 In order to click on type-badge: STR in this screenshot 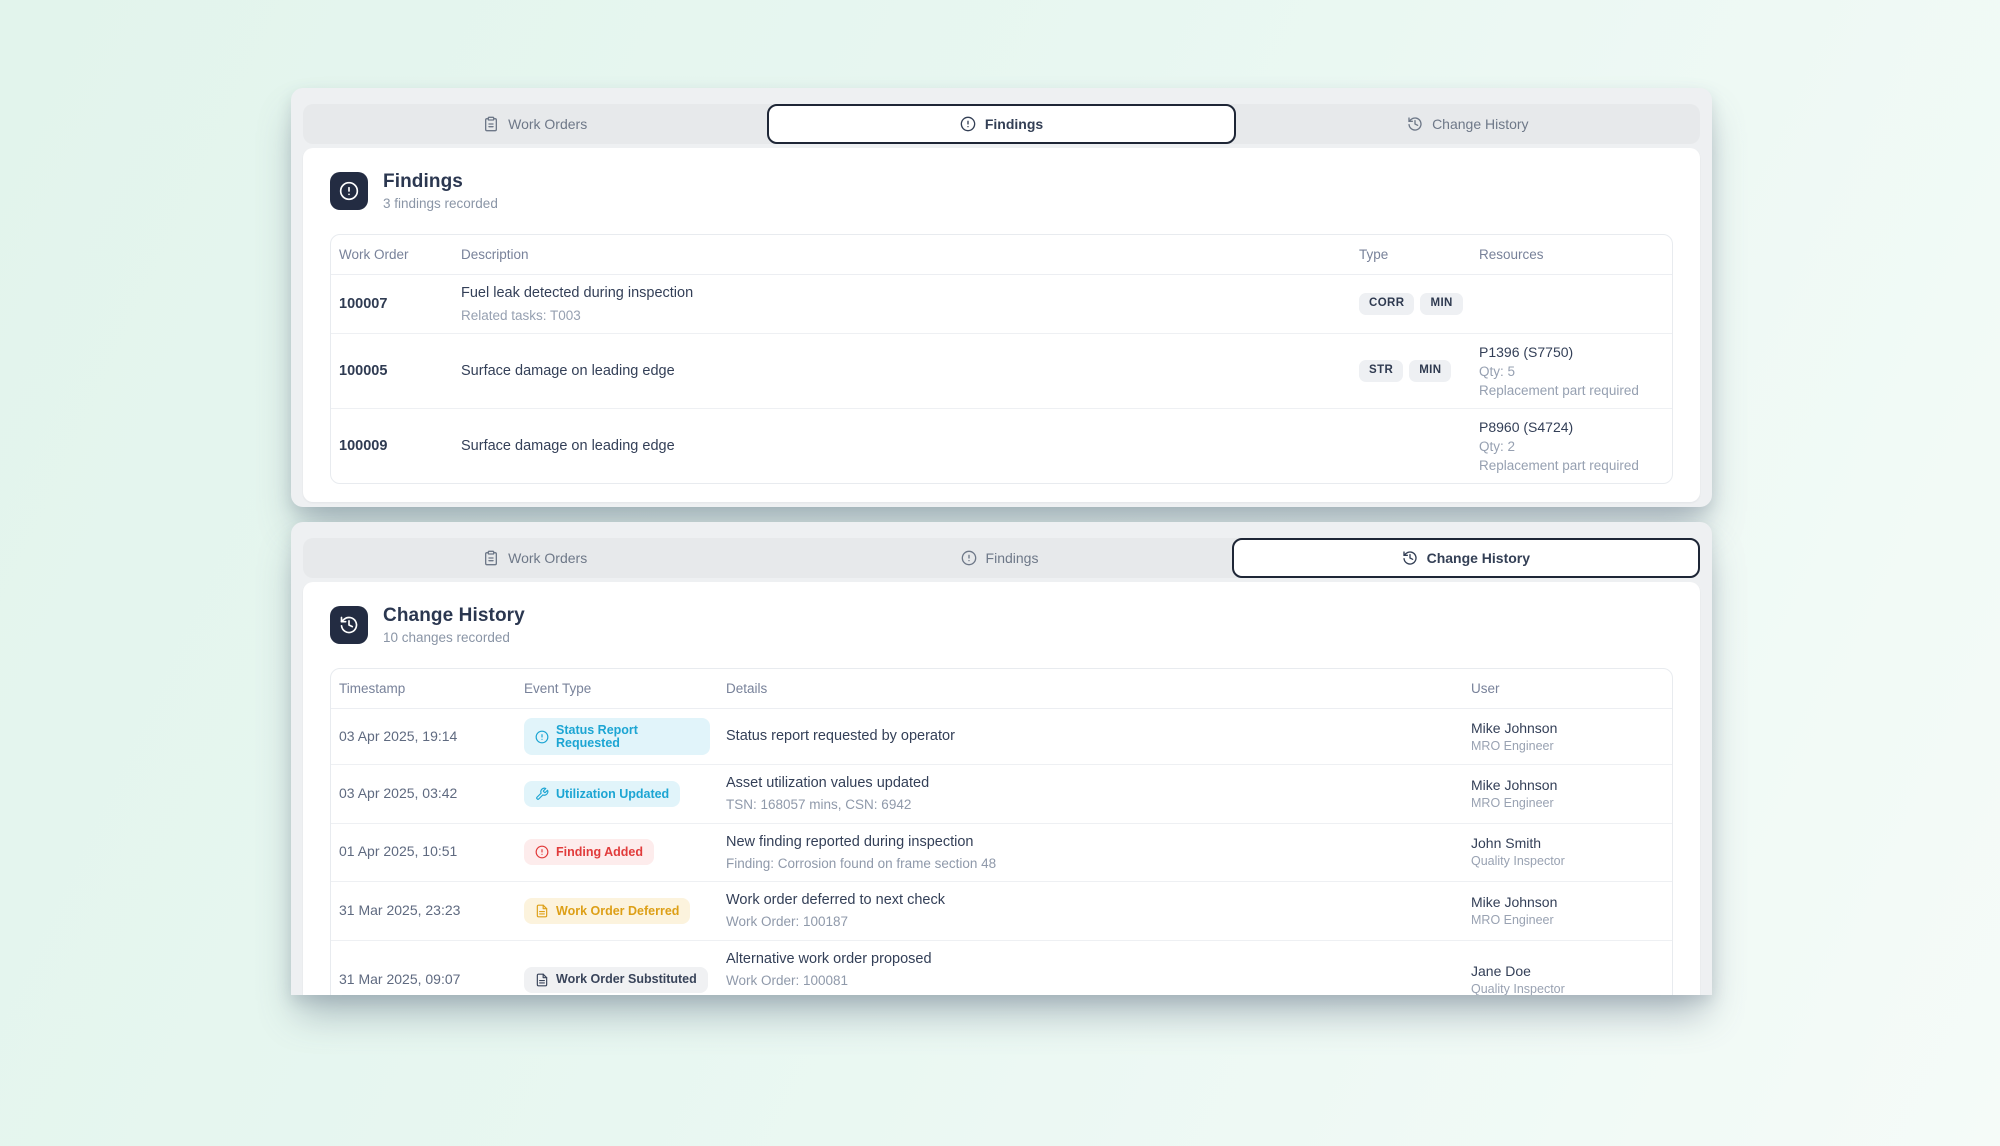, I will do `click(1381, 371)`.